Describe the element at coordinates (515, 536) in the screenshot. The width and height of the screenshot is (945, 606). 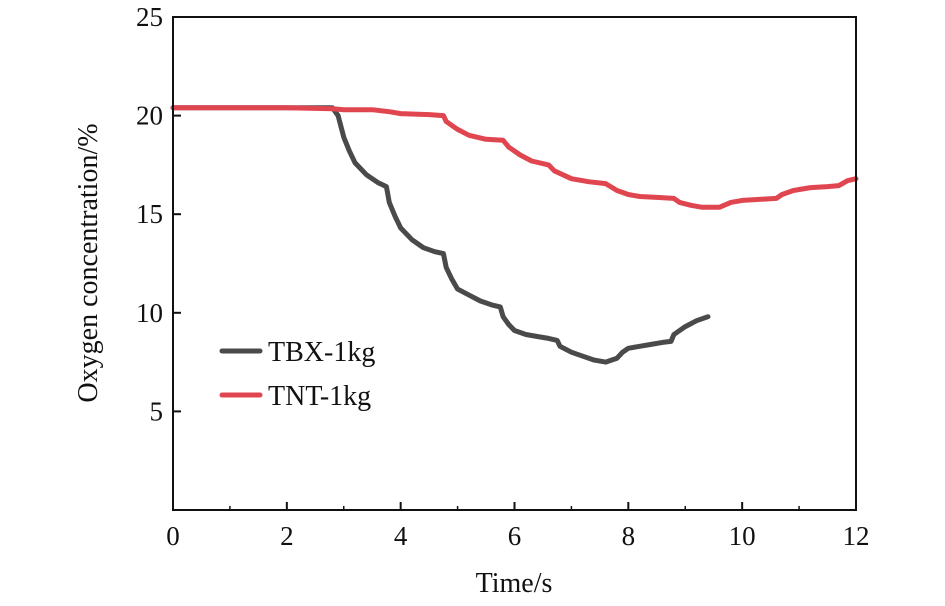
I see `x-tick-label: 6` at that location.